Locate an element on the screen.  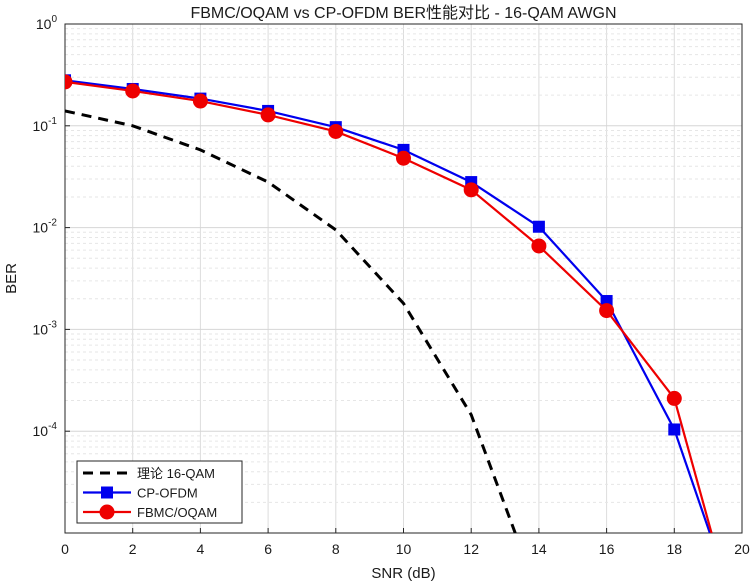
x-tick-label: 8 is located at coordinates (336, 549).